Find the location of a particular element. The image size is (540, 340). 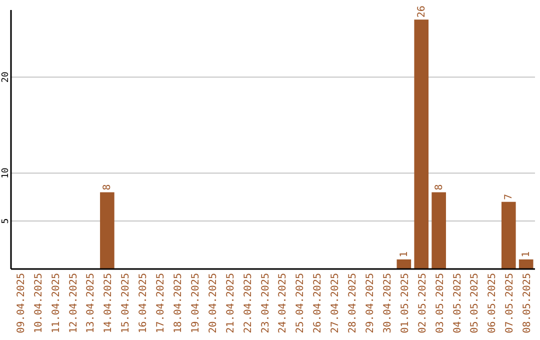

x-tick-label: 02.05.2025 is located at coordinates (422, 303).